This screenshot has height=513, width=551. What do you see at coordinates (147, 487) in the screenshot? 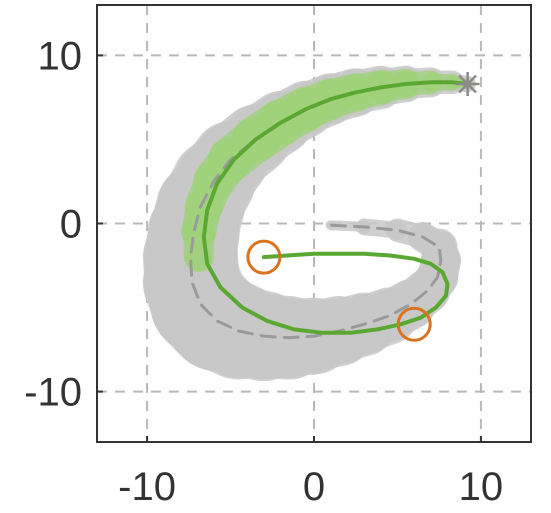
I see `x-tick-label-0: -10` at bounding box center [147, 487].